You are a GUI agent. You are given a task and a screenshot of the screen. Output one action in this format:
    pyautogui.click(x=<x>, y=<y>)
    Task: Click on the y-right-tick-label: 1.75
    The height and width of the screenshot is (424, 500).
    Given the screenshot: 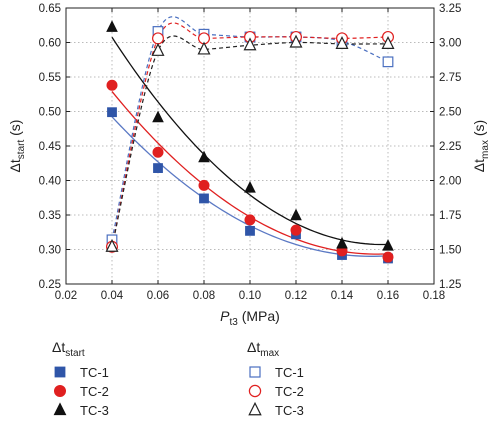 What is the action you would take?
    pyautogui.click(x=450, y=216)
    